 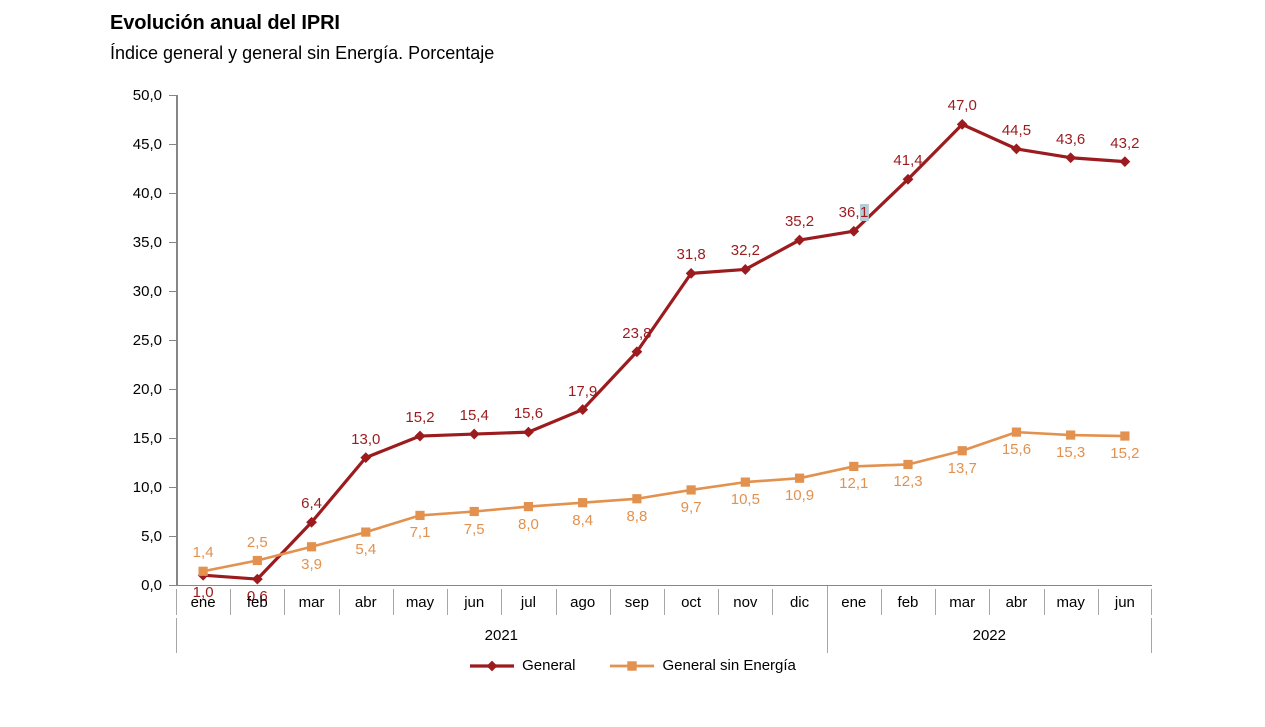 What do you see at coordinates (691, 507) in the screenshot?
I see `data-label: 9,7` at bounding box center [691, 507].